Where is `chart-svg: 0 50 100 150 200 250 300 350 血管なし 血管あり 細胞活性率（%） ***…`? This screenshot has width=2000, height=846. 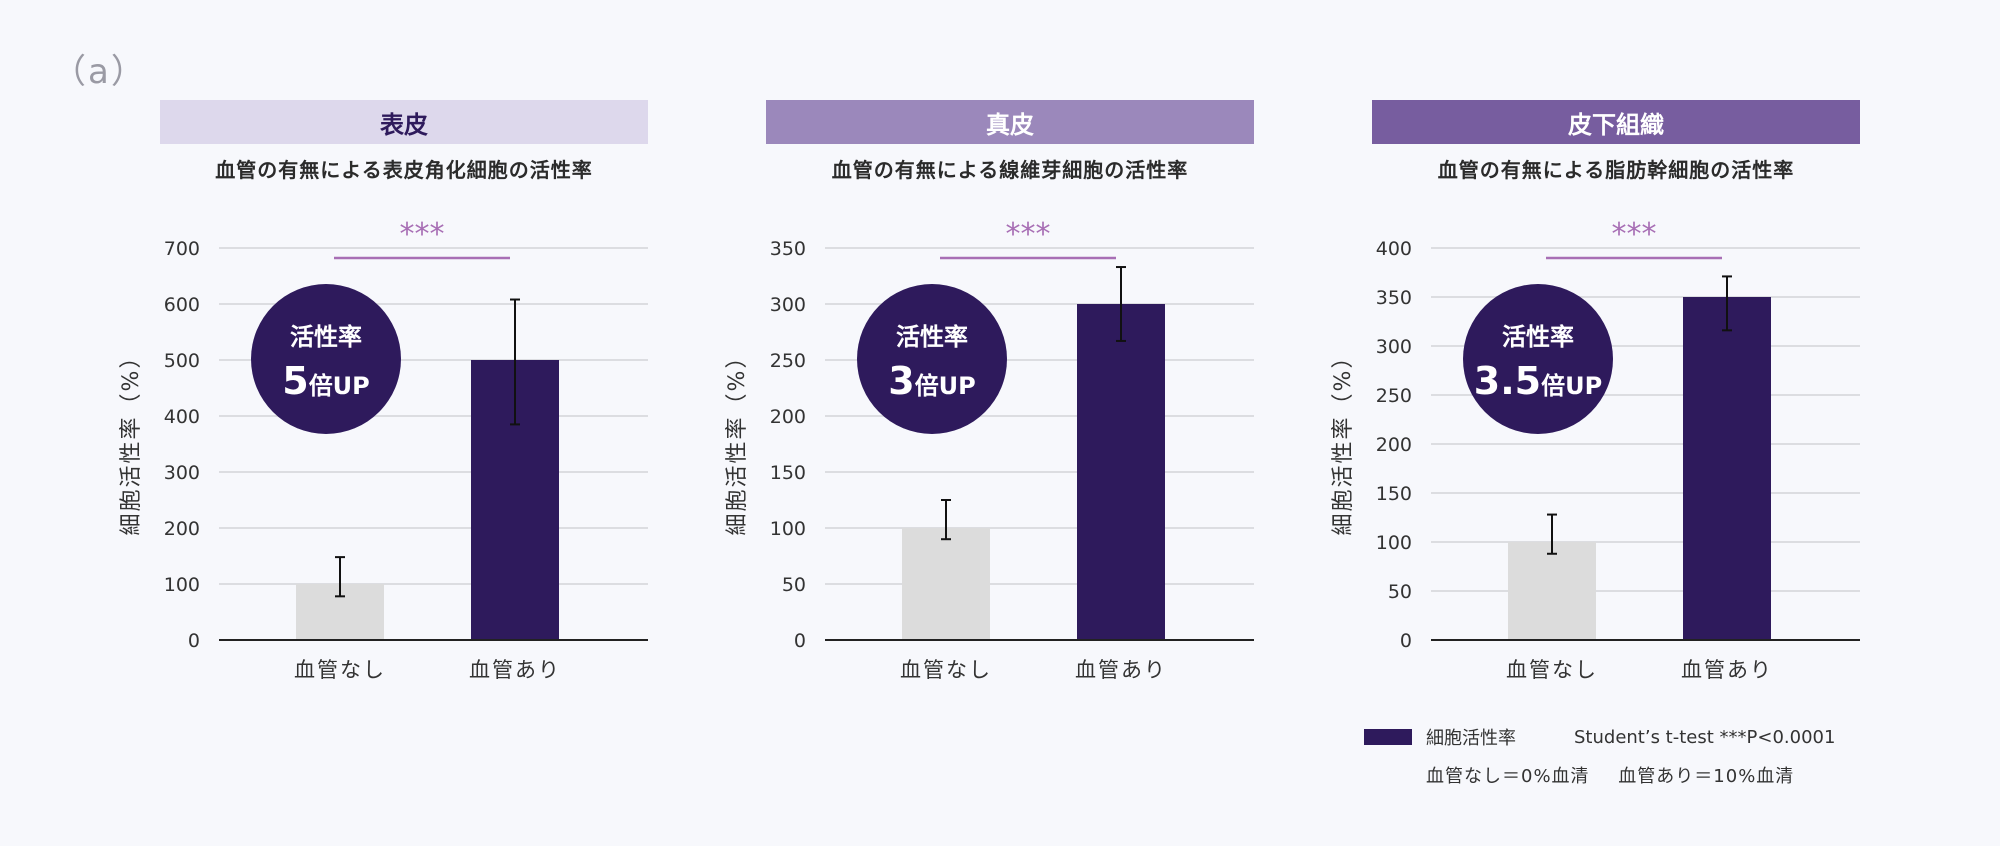 chart-svg: 0 50 100 150 200 250 300 350 血管なし 血管あり 細胞活性率（%） ***… is located at coordinates (989, 449).